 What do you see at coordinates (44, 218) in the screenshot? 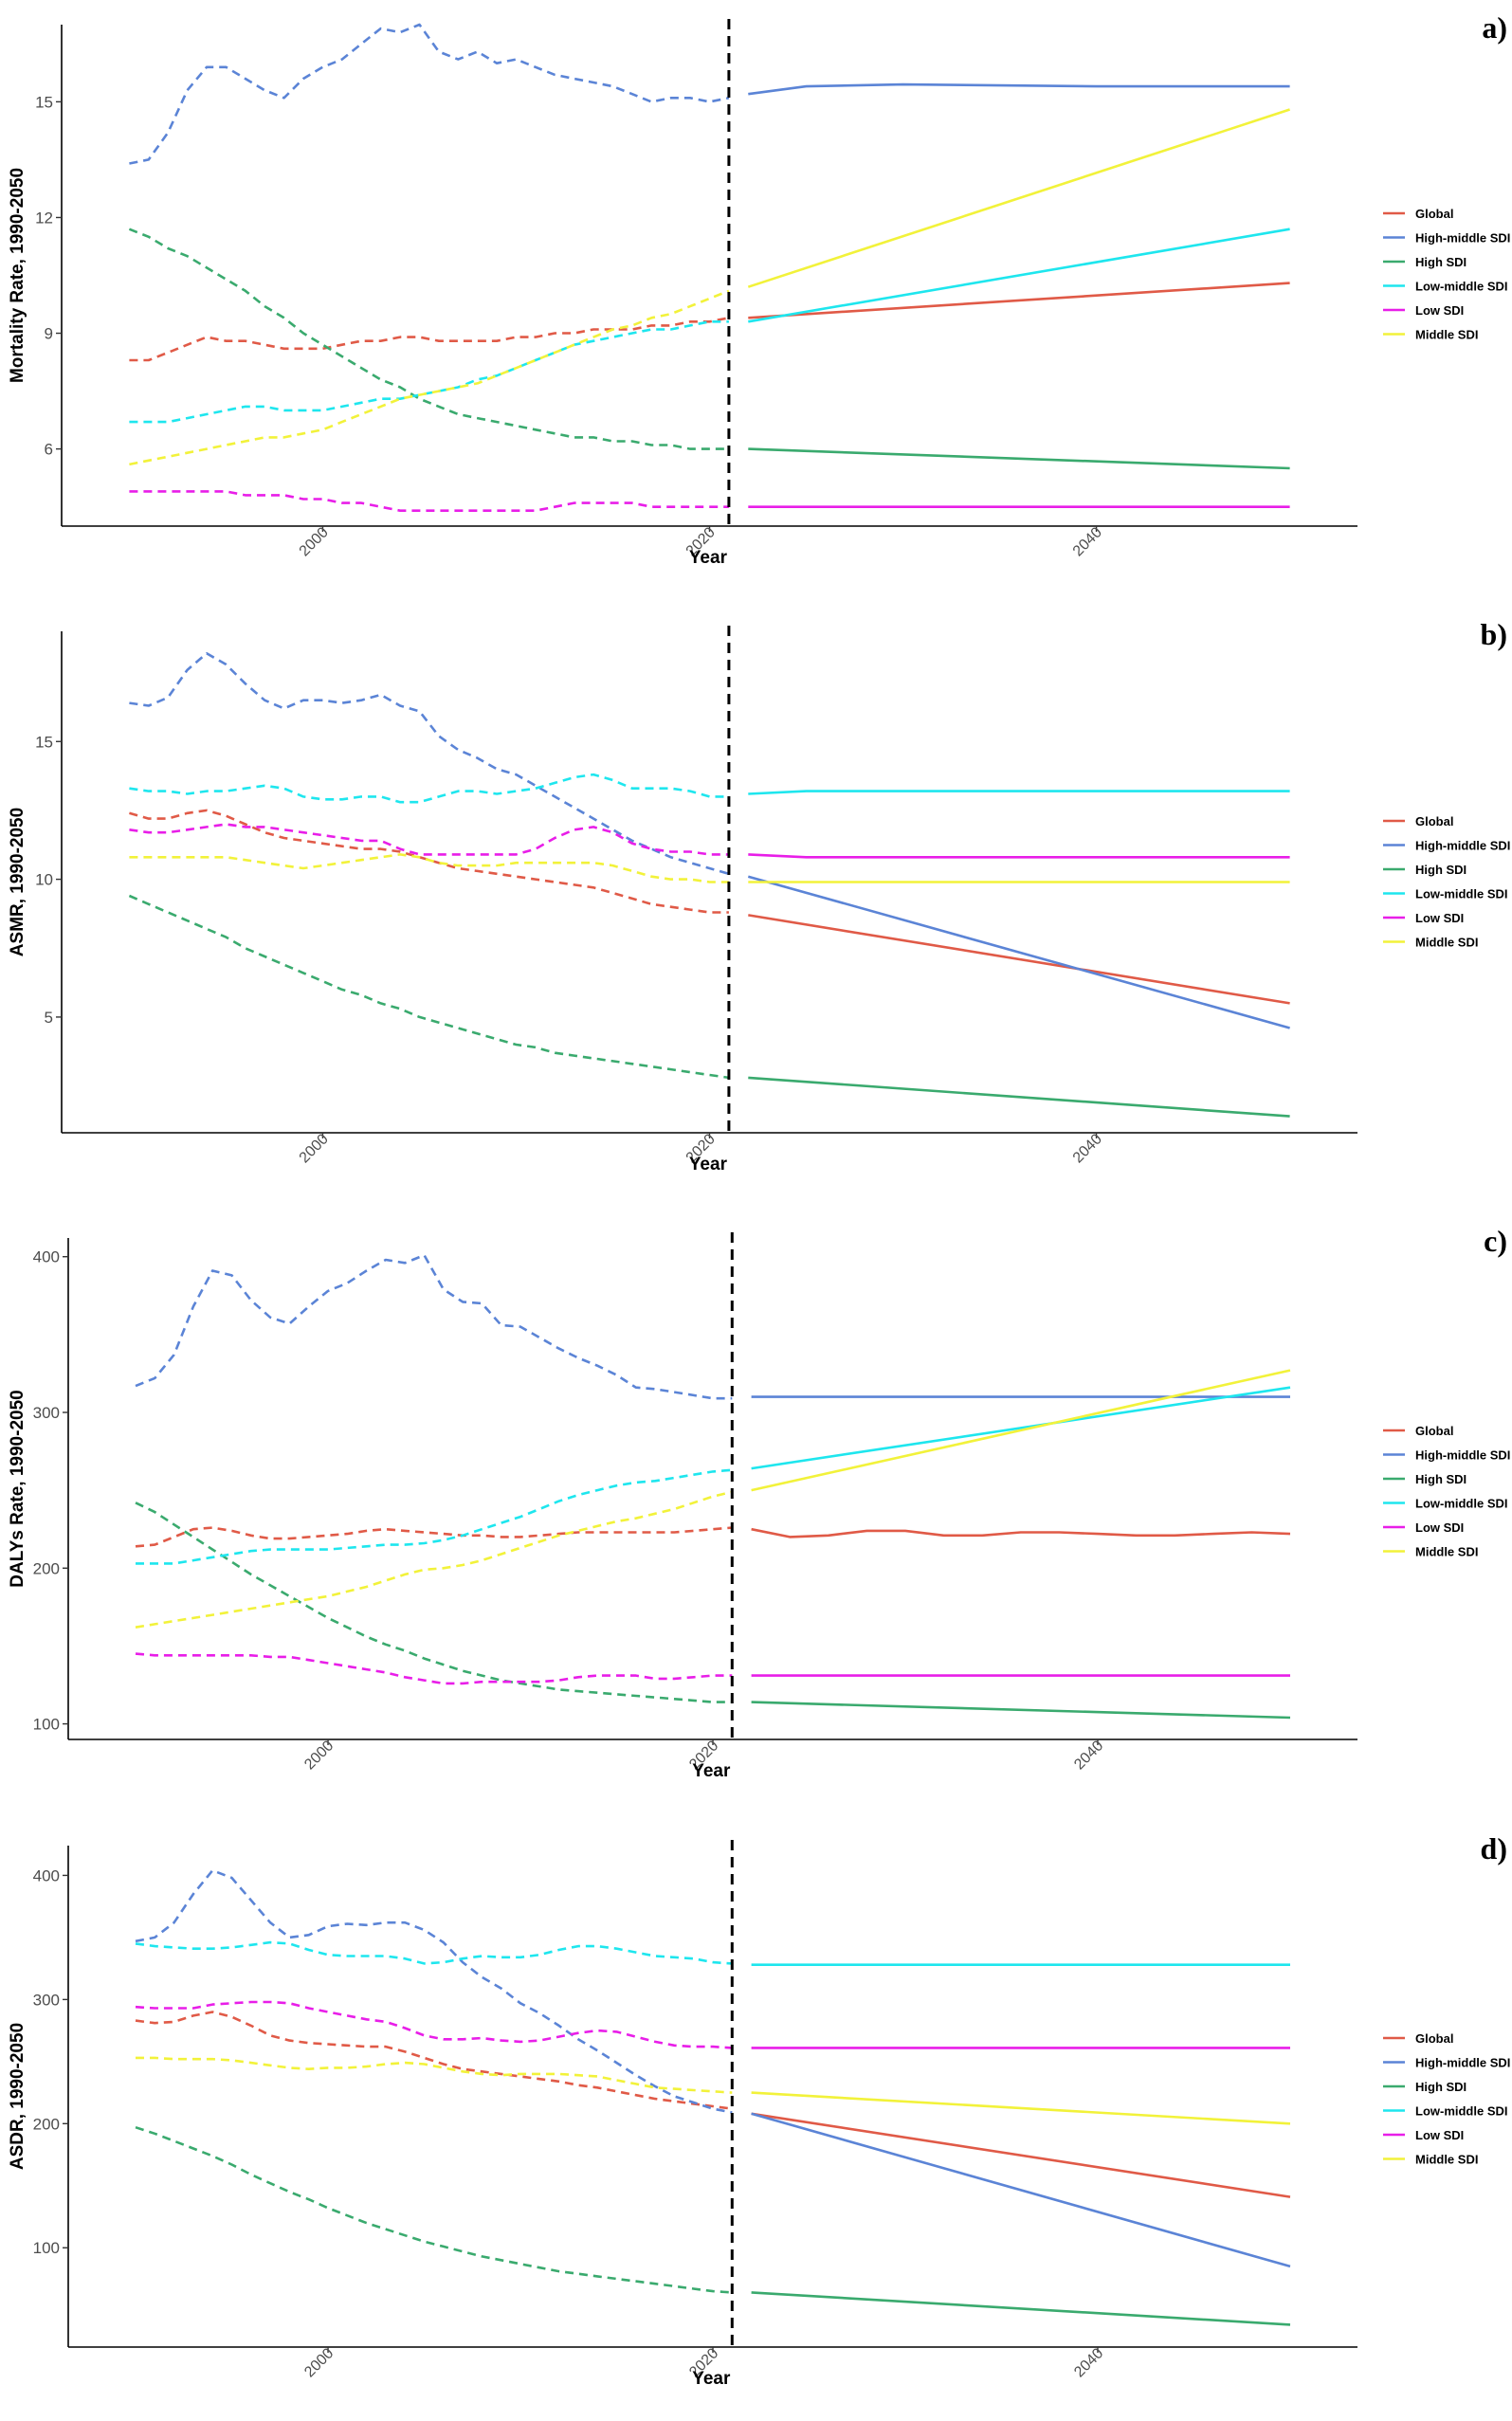
I see `y-tick-label: 12` at bounding box center [44, 218].